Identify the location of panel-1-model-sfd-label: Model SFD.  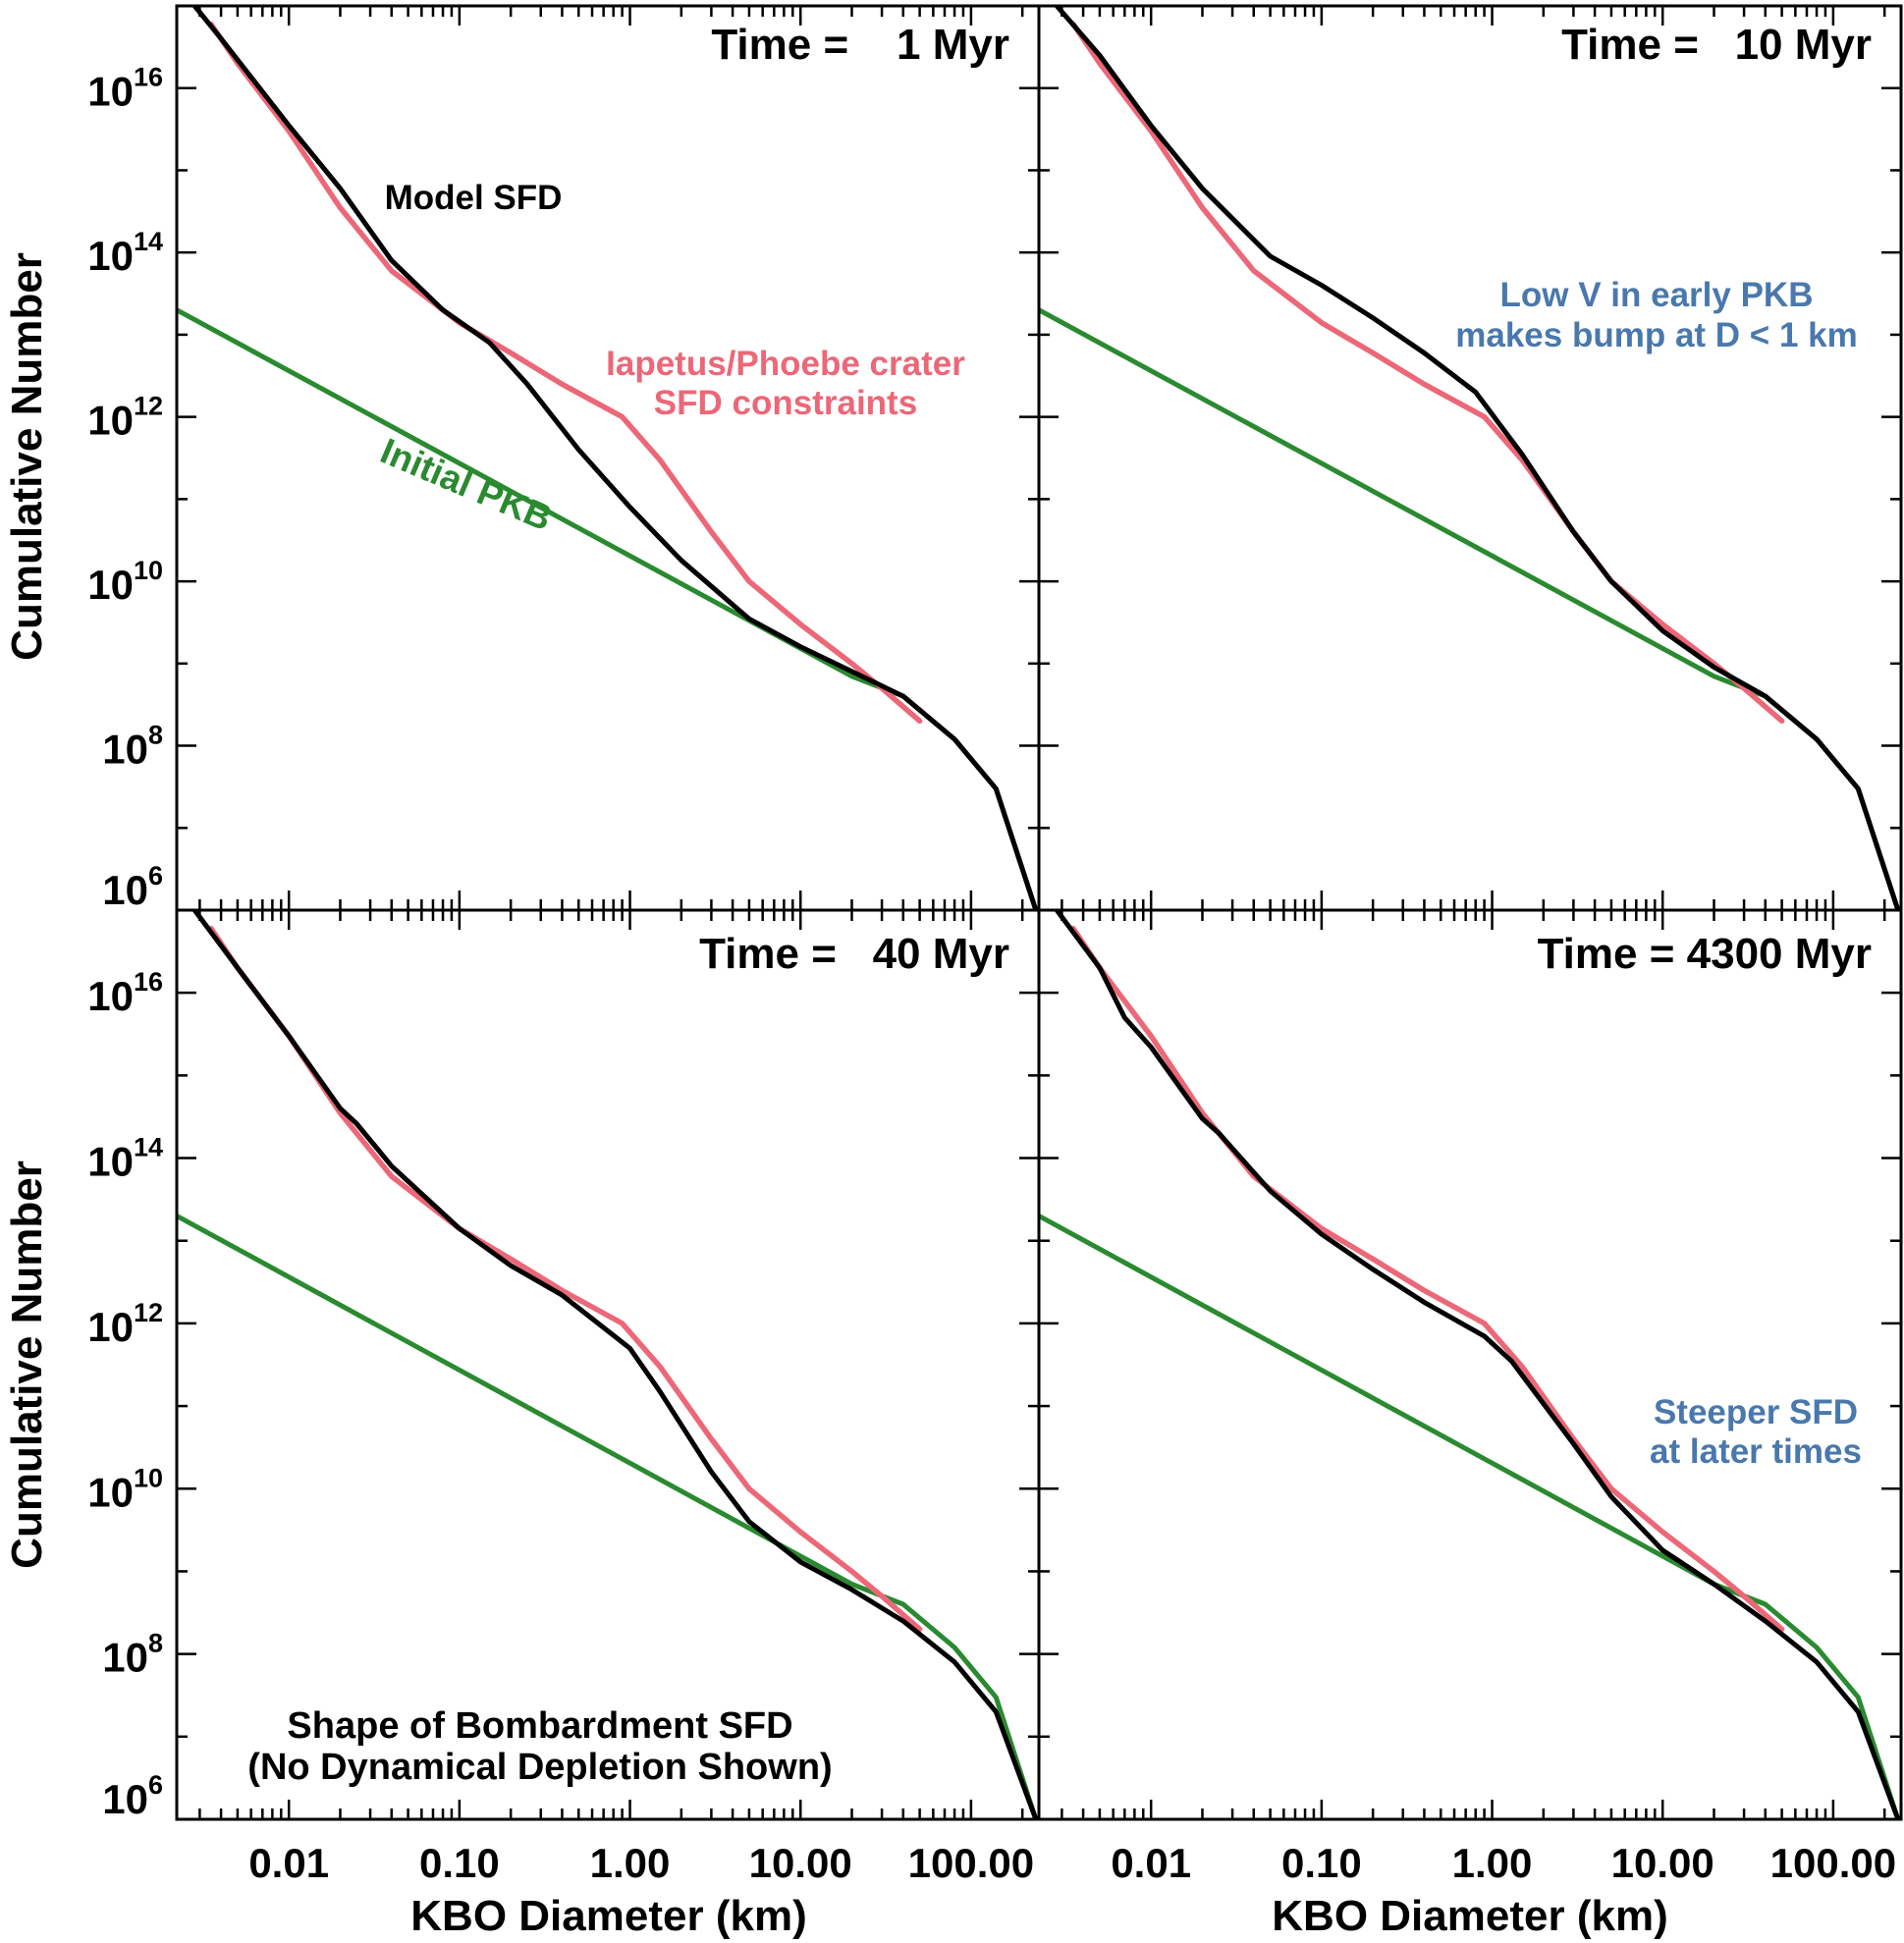
(474, 198).